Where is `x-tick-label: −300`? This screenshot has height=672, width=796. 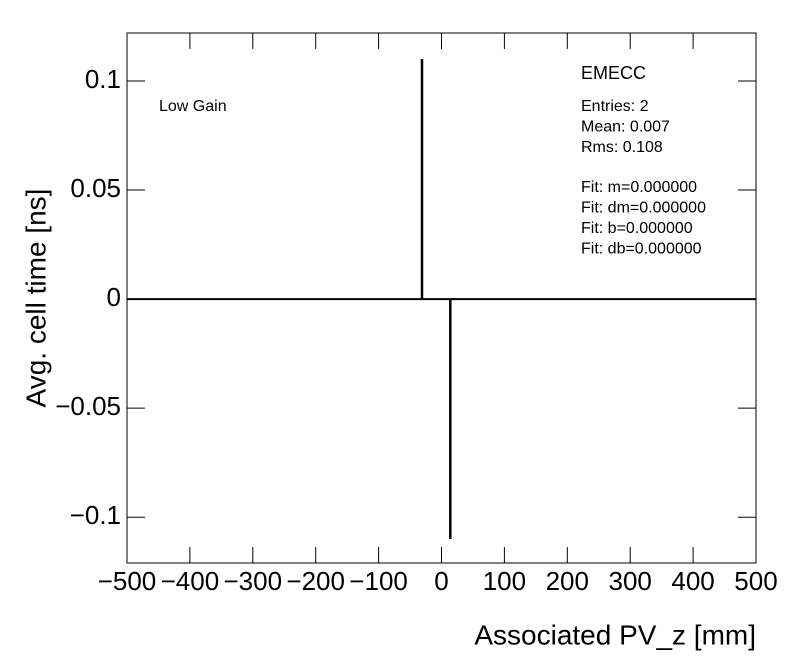 x-tick-label: −300 is located at coordinates (253, 581).